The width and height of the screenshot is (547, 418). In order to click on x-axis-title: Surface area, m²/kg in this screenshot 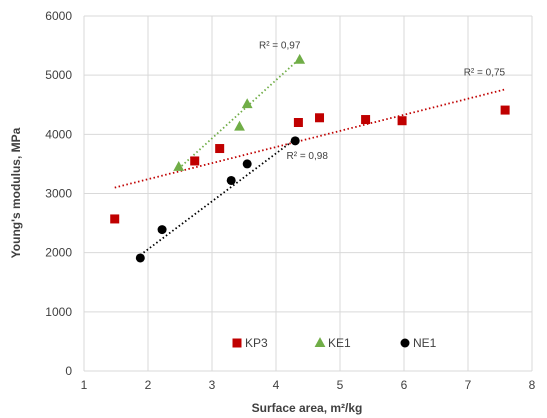, I will do `click(307, 408)`.